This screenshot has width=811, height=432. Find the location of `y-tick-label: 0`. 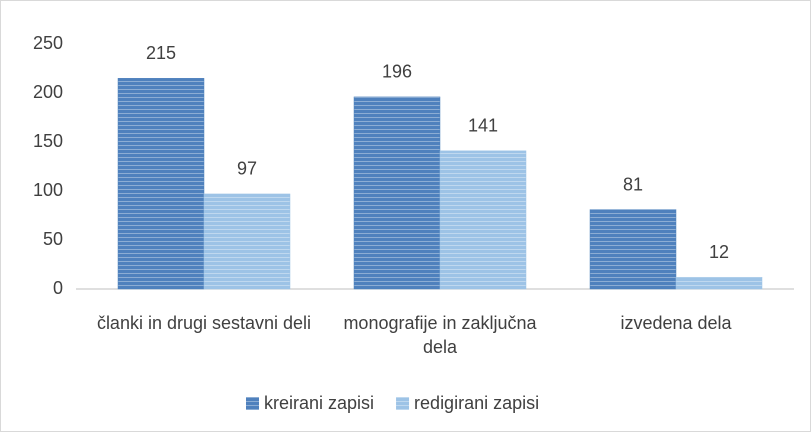

y-tick-label: 0 is located at coordinates (58, 288).